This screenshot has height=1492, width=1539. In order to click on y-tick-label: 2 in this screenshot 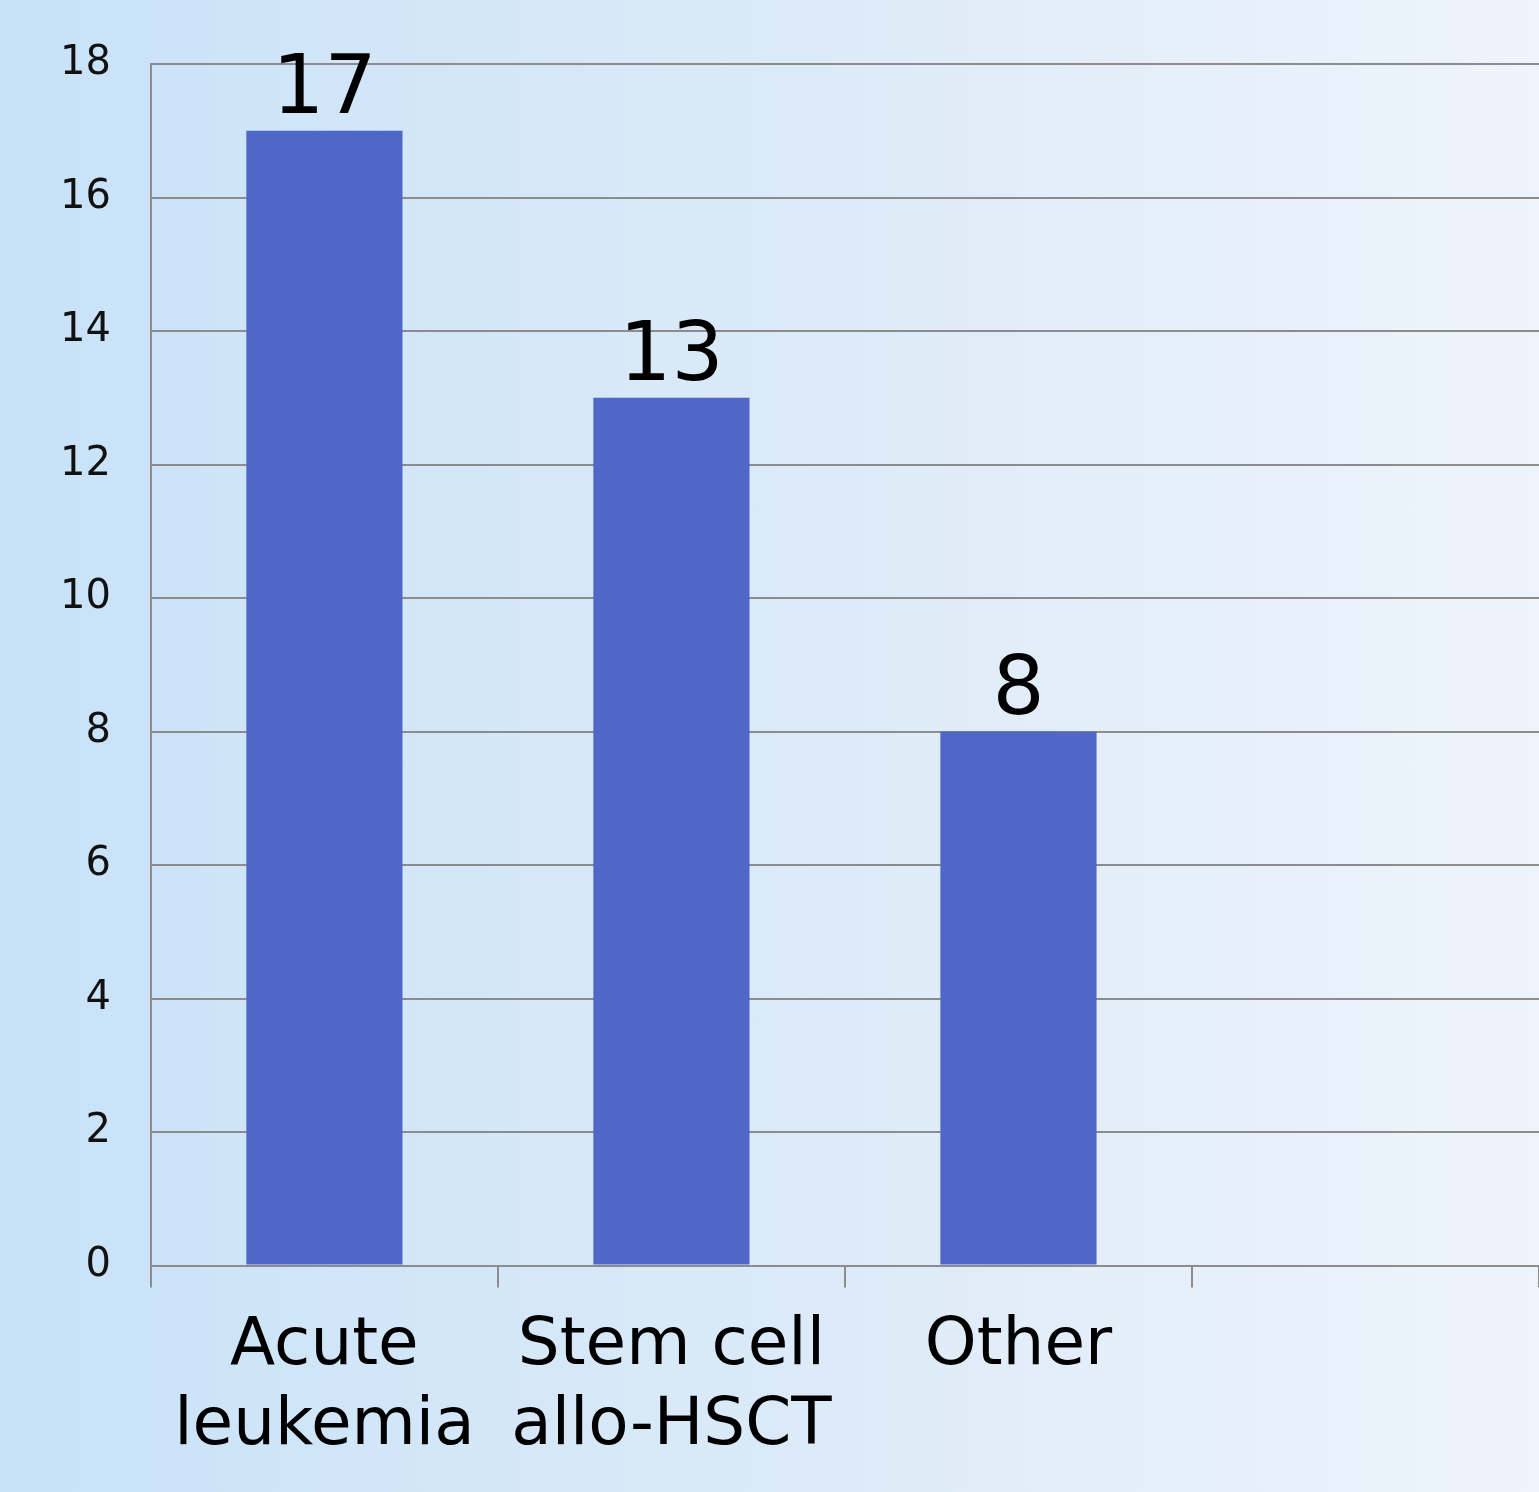, I will do `click(98, 1128)`.